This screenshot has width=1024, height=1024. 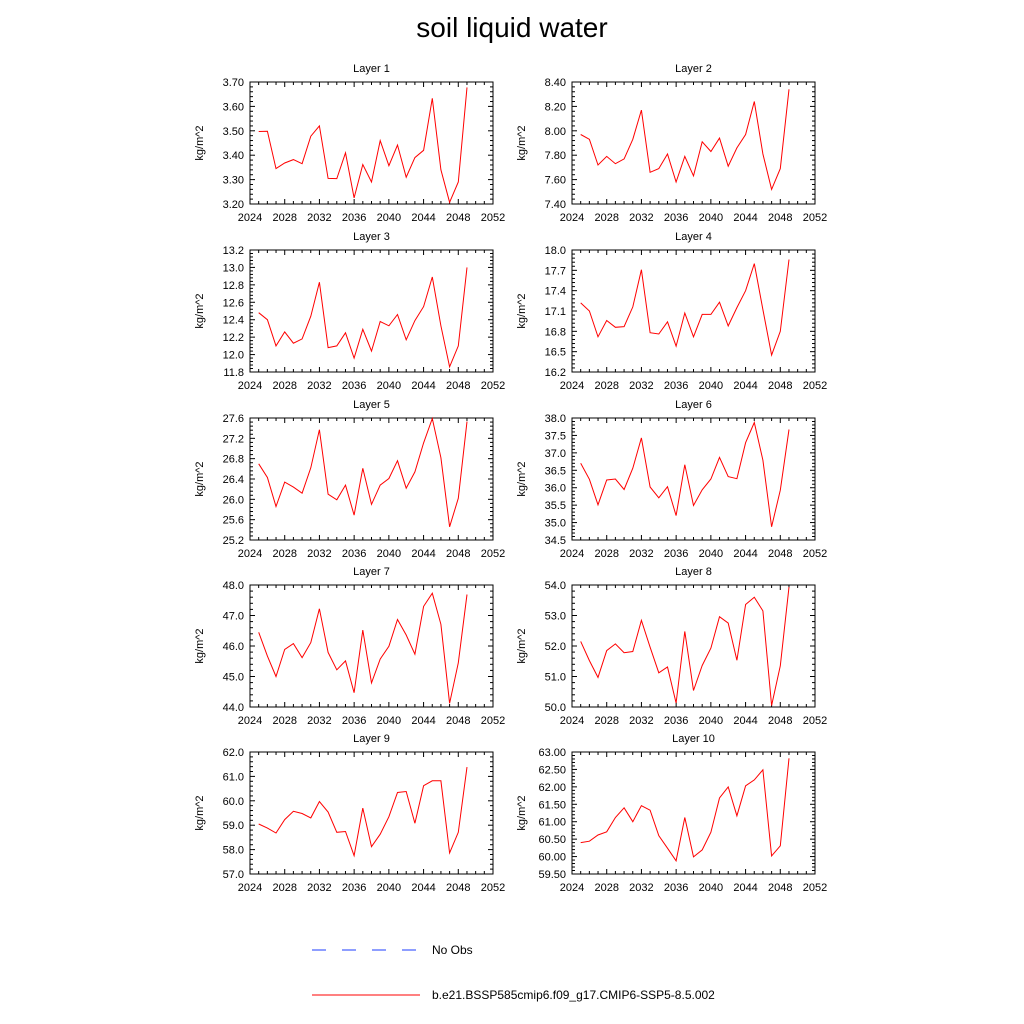 I want to click on y-tick-label: 63.00, so click(x=552, y=753).